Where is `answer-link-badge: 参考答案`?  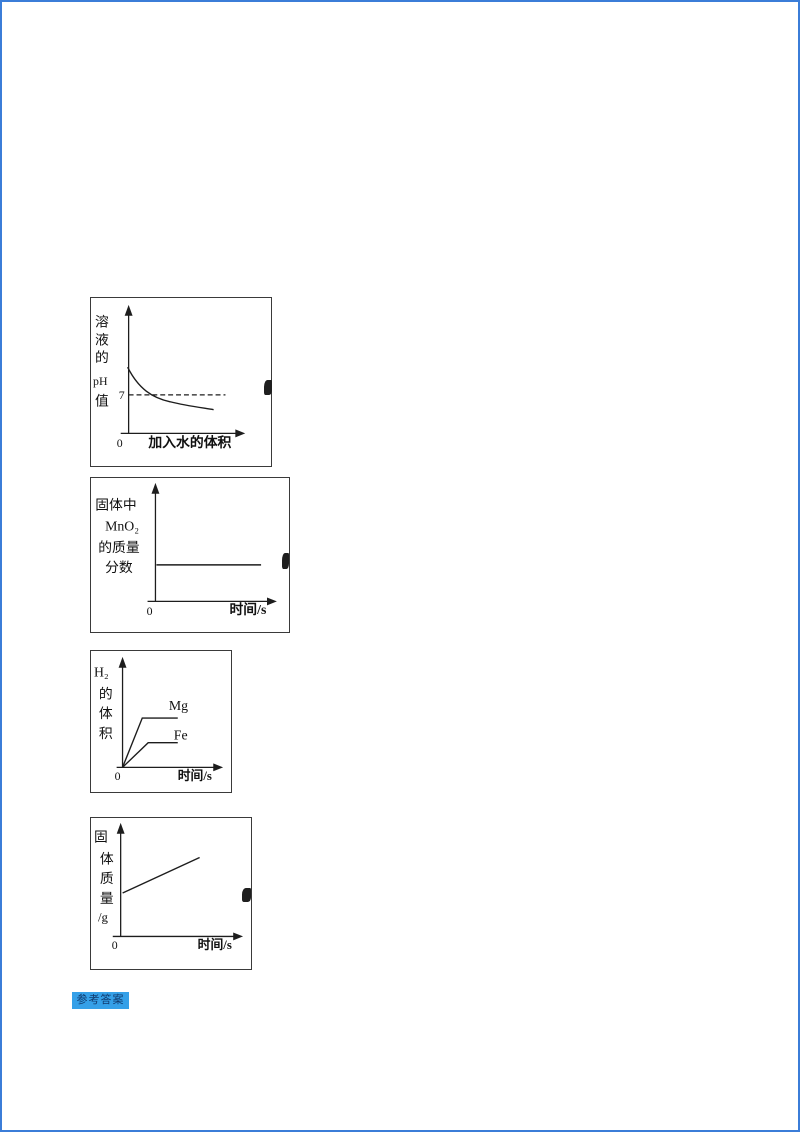
answer-link-badge: 参考答案 is located at coordinates (100, 1000).